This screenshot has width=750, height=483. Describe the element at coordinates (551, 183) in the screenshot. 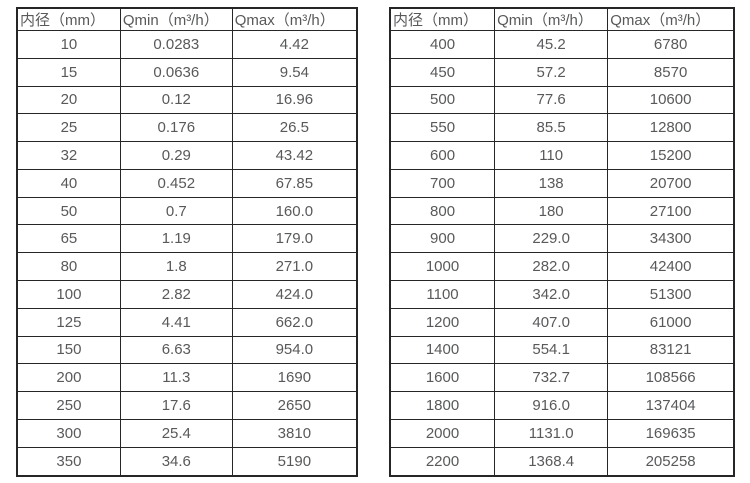

I see `table-cell: 138` at that location.